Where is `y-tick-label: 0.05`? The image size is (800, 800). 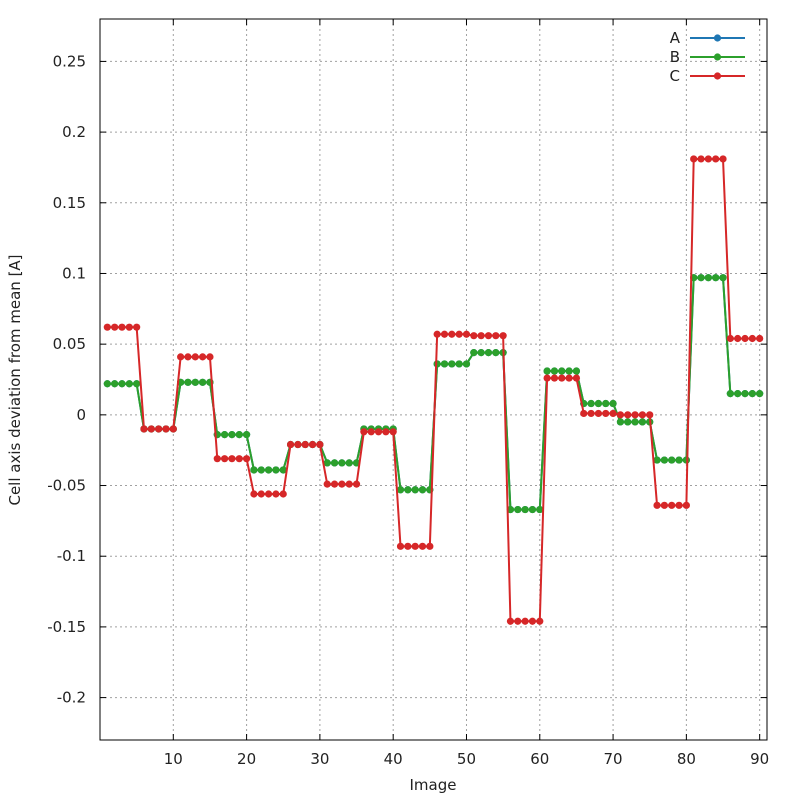 y-tick-label: 0.05 is located at coordinates (69, 344).